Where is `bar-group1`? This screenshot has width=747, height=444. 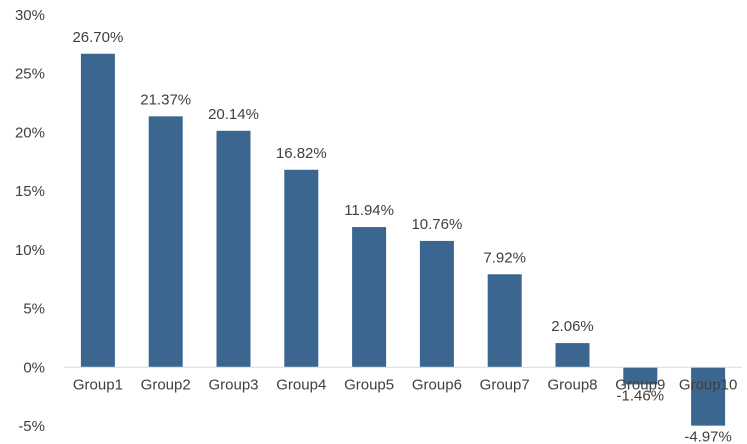 bar-group1 is located at coordinates (97, 210).